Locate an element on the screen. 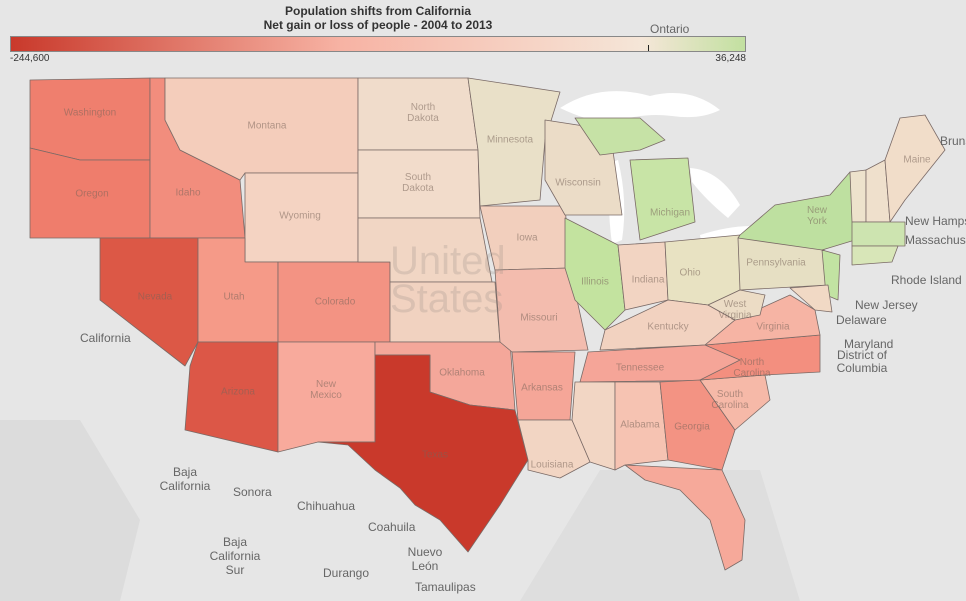  country-label-united-states: United States is located at coordinates (448, 280).